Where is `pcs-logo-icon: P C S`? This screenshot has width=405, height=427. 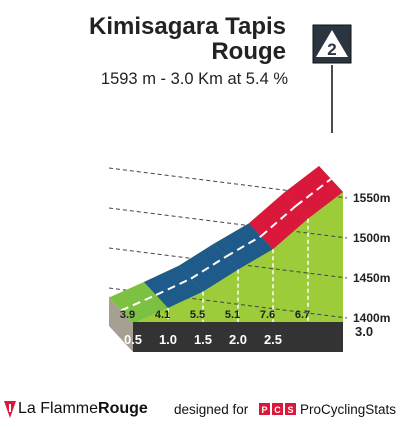 pcs-logo-icon: P C S is located at coordinates (277, 409).